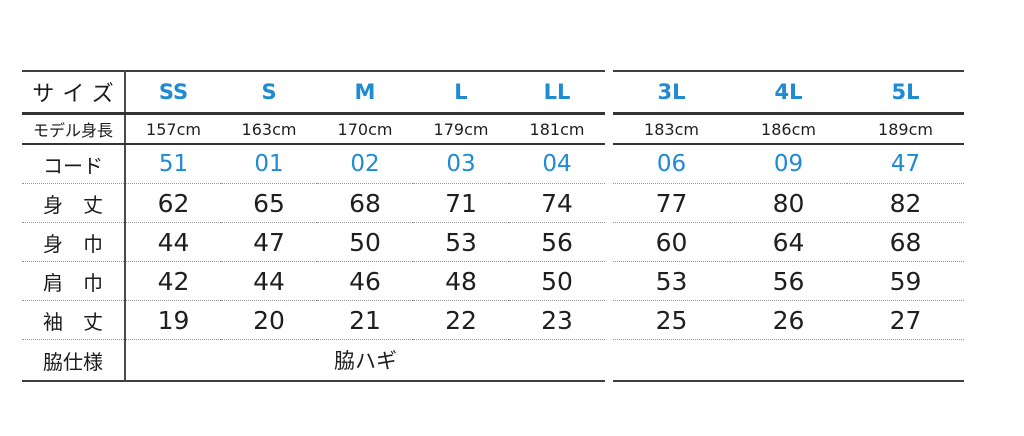  I want to click on row-model-height: モデル身長 157cm 163cm 170cm 179cm 181cm, so click(313, 129).